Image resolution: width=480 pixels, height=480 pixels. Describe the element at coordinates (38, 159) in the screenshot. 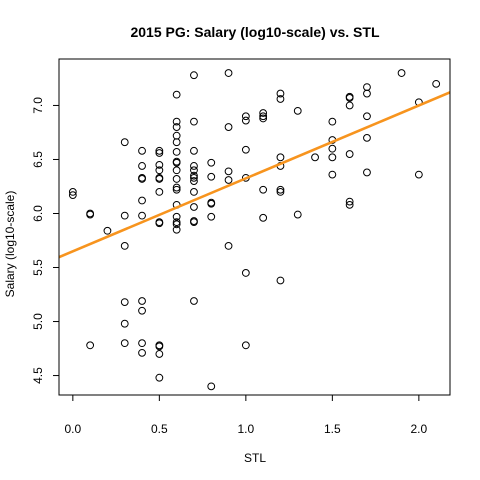

I see `y-tick-label: 6.5` at that location.